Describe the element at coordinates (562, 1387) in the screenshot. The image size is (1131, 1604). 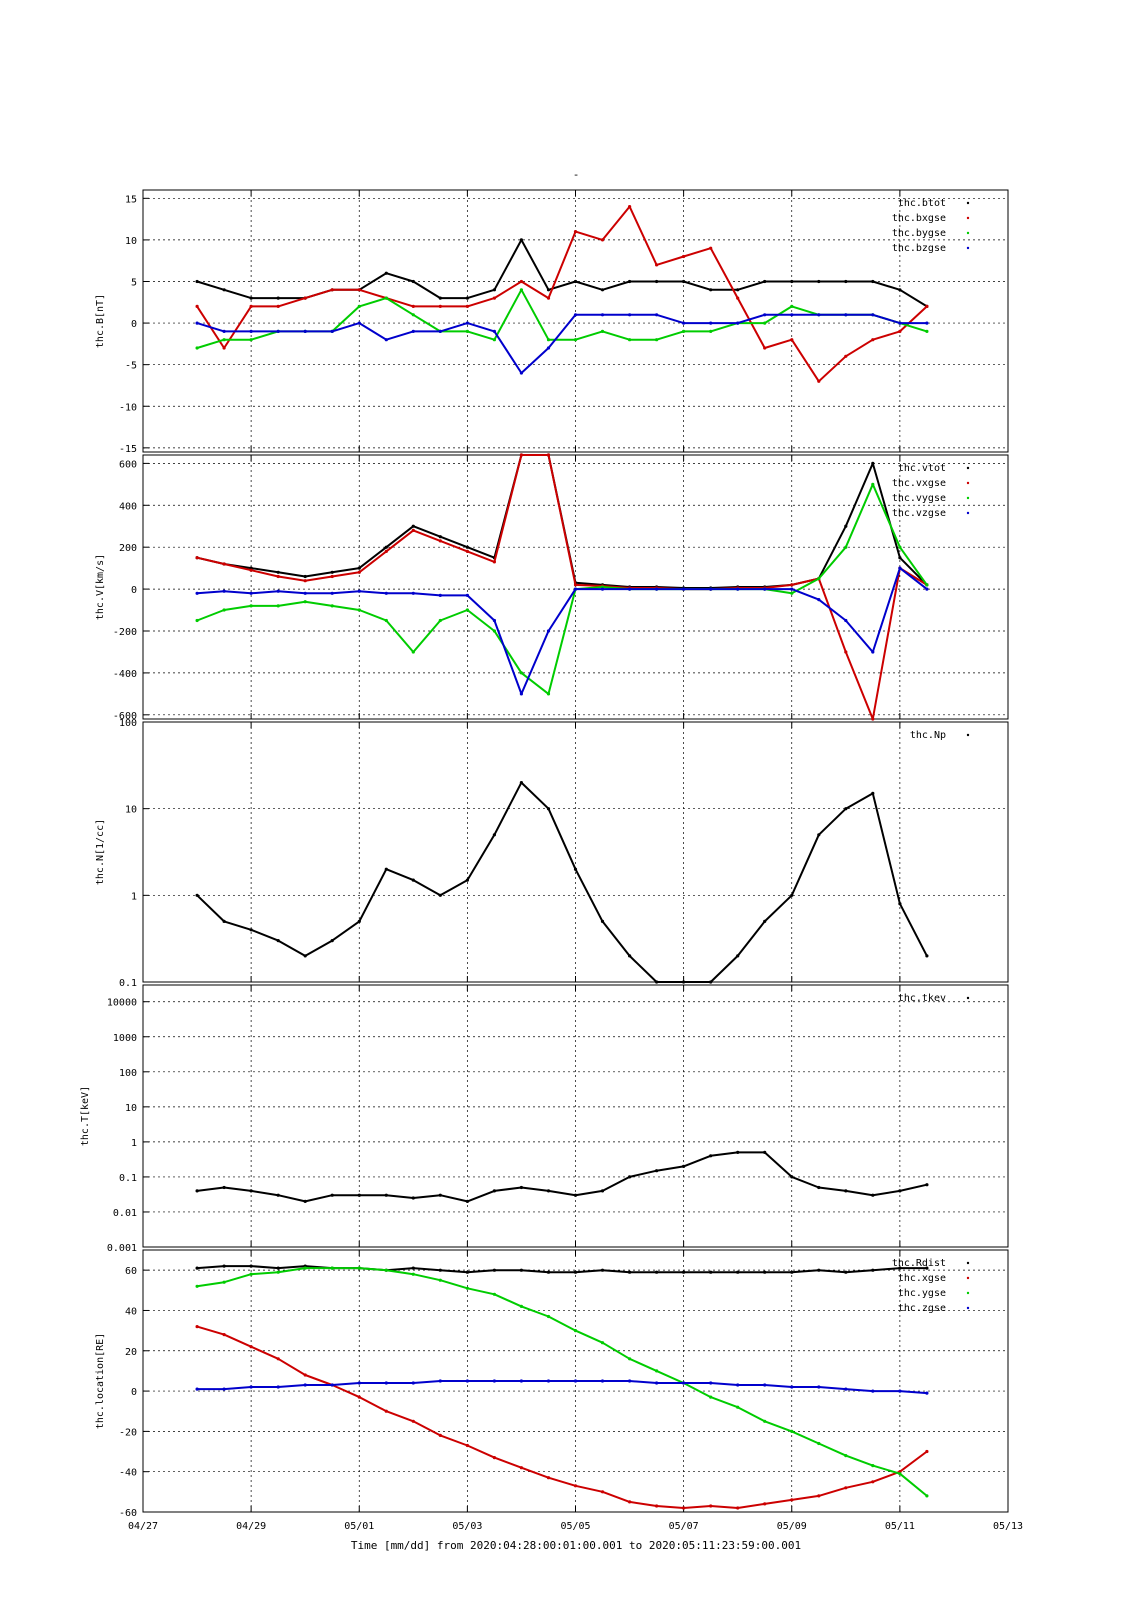
I see `series-line-thc-zgse` at that location.